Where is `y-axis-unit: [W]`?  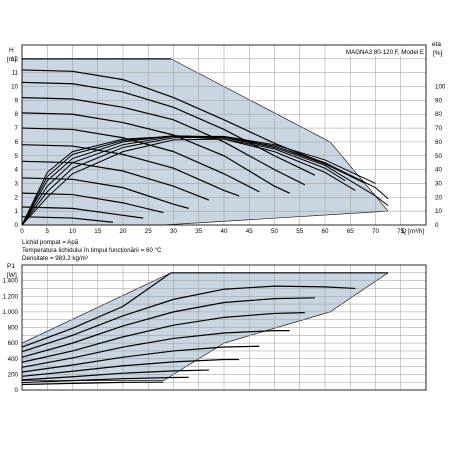
y-axis-unit: [W] is located at coordinates (12, 275).